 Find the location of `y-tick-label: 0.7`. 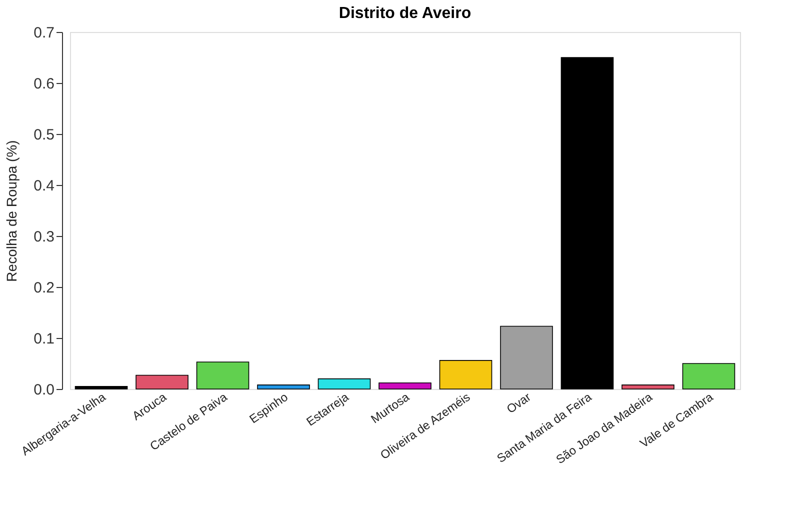

y-tick-label: 0.7 is located at coordinates (44, 33).